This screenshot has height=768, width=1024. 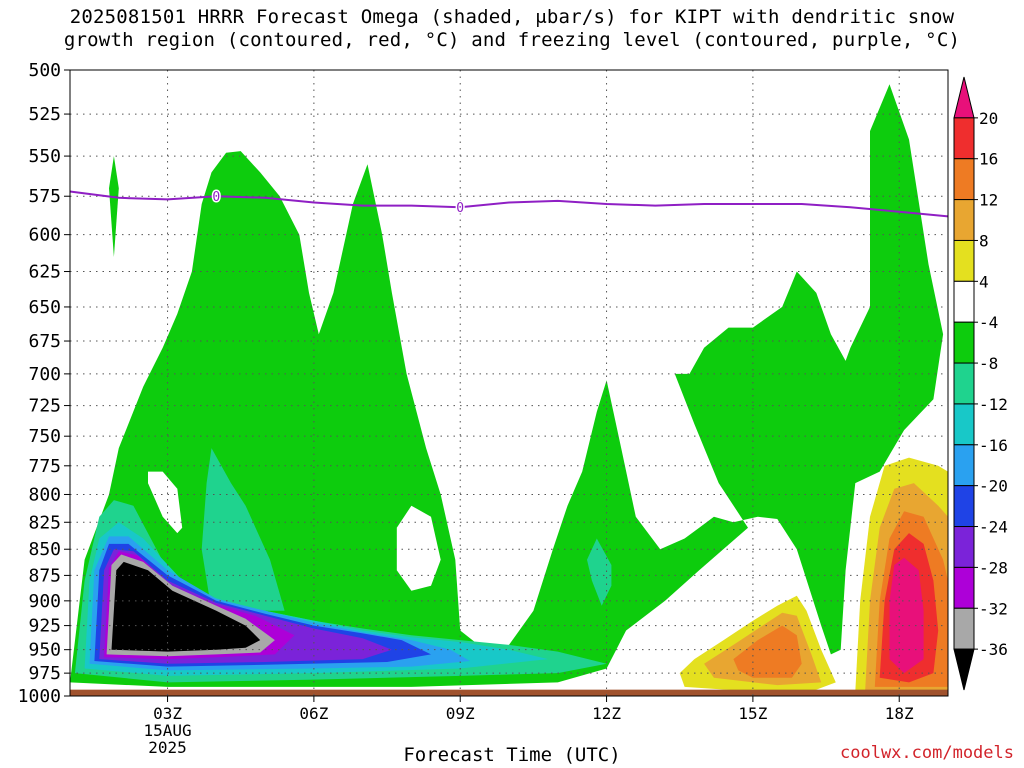 I want to click on x-tick-label-09Z: 09Z, so click(x=460, y=713).